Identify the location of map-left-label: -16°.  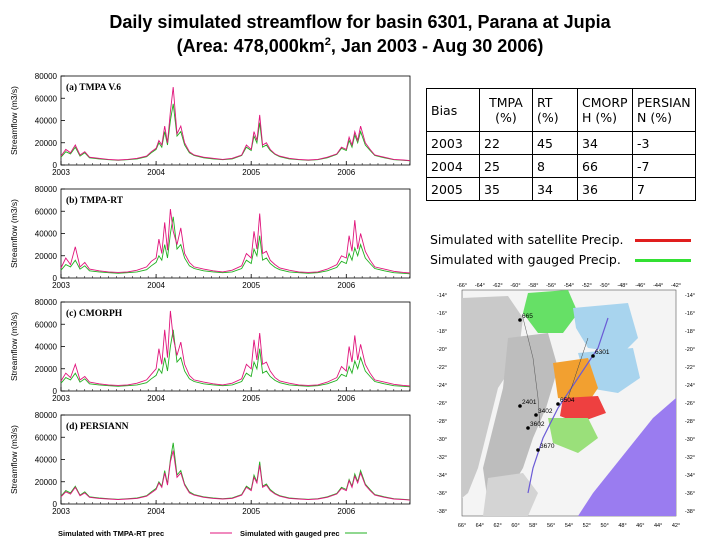
(442, 314).